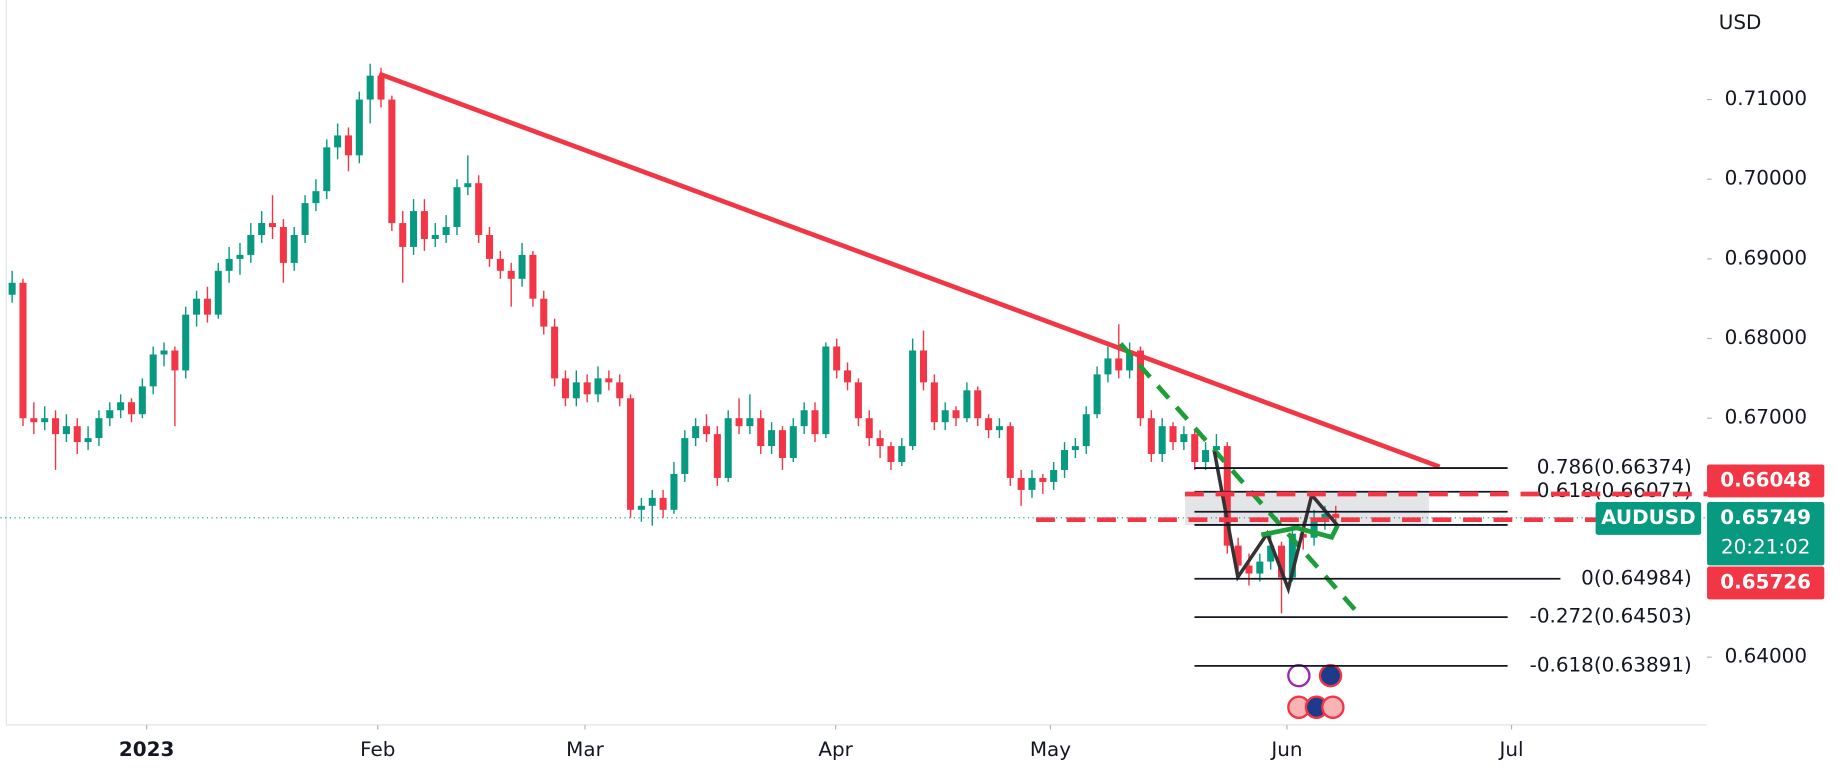 This screenshot has width=1840, height=780. Describe the element at coordinates (1765, 517) in the screenshot. I see `price-tag-label: 0.65749` at that location.